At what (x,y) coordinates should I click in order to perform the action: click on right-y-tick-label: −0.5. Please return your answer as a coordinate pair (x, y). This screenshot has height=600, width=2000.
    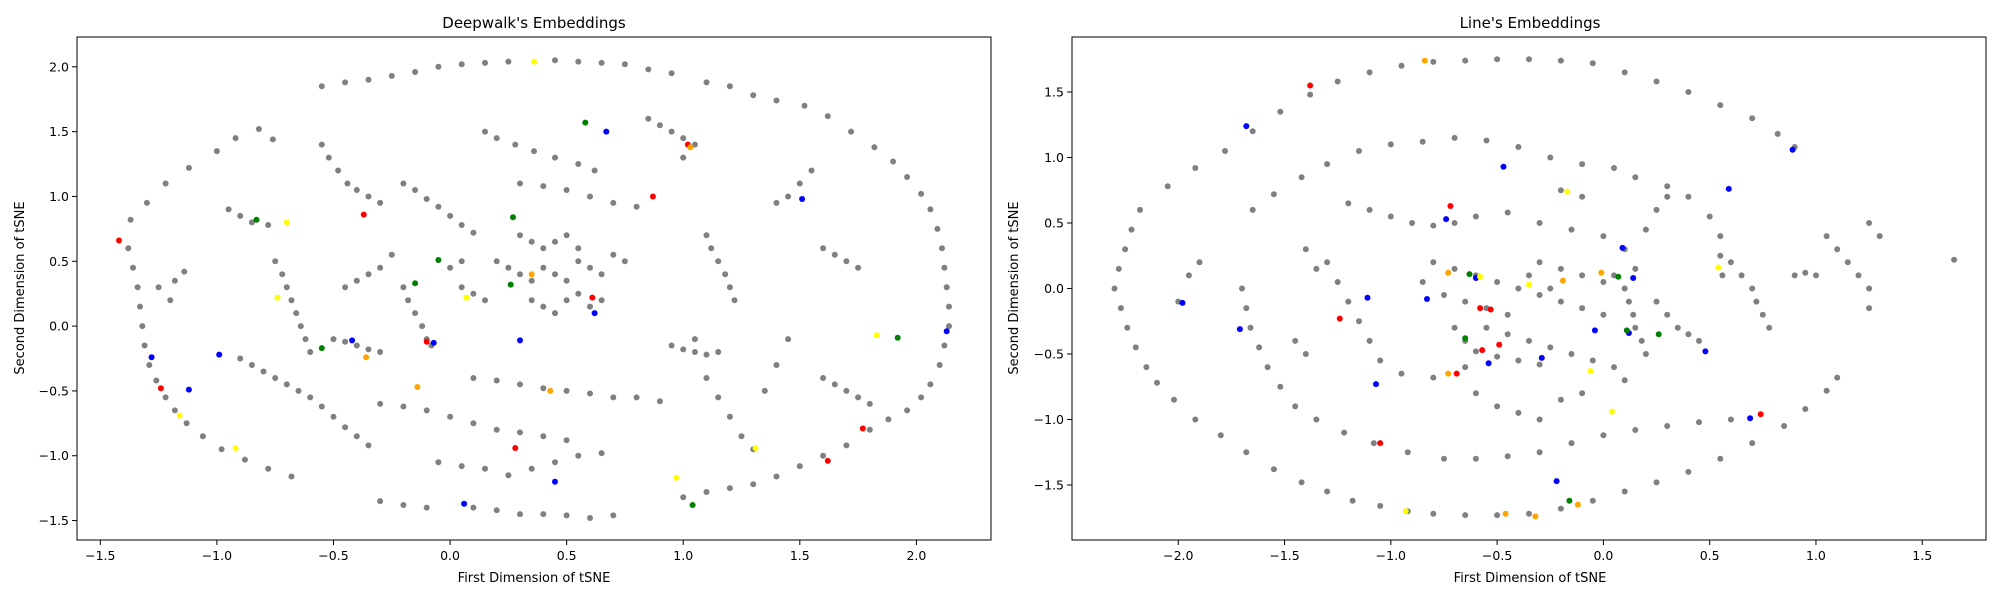
    Looking at the image, I should click on (1049, 353).